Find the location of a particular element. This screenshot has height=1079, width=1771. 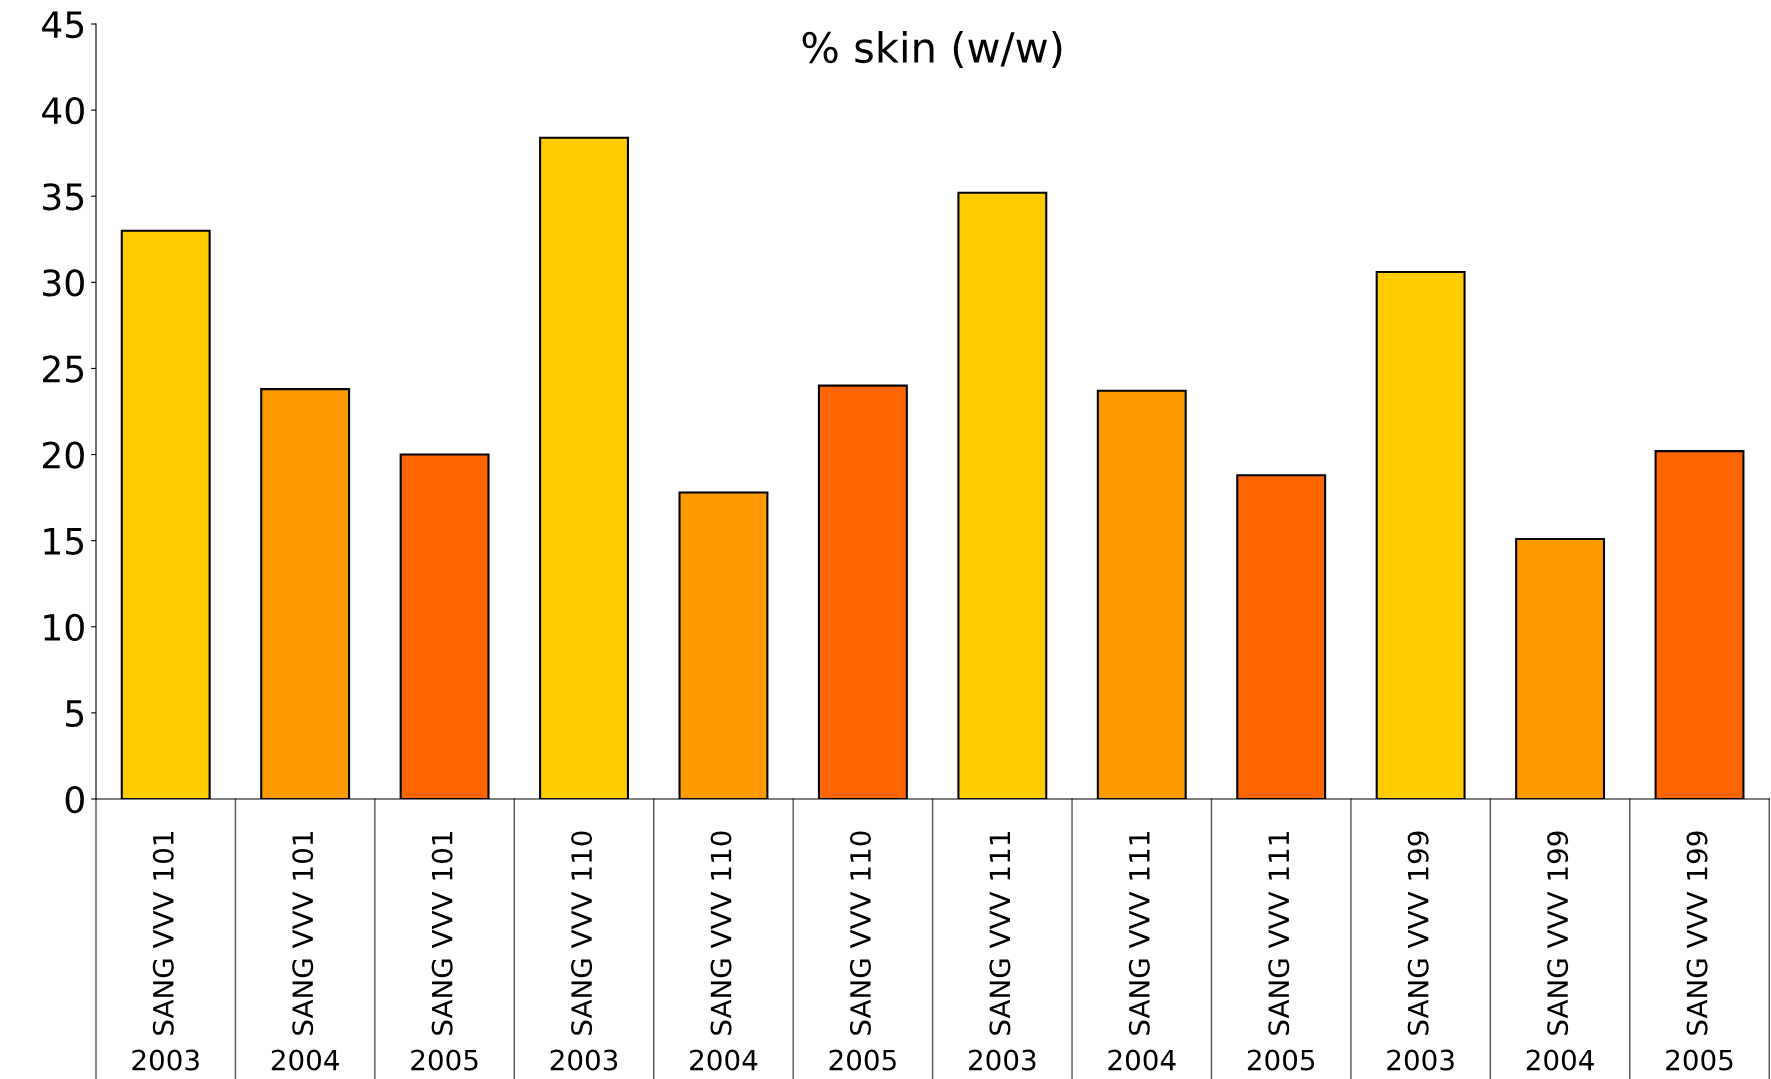

category-label: SANG VVV 111 2005 is located at coordinates (1281, 951).